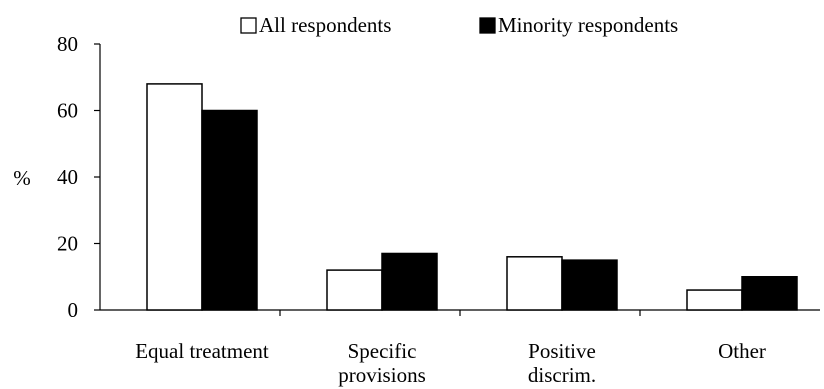  Describe the element at coordinates (73, 310) in the screenshot. I see `y-tick-label: 0` at that location.